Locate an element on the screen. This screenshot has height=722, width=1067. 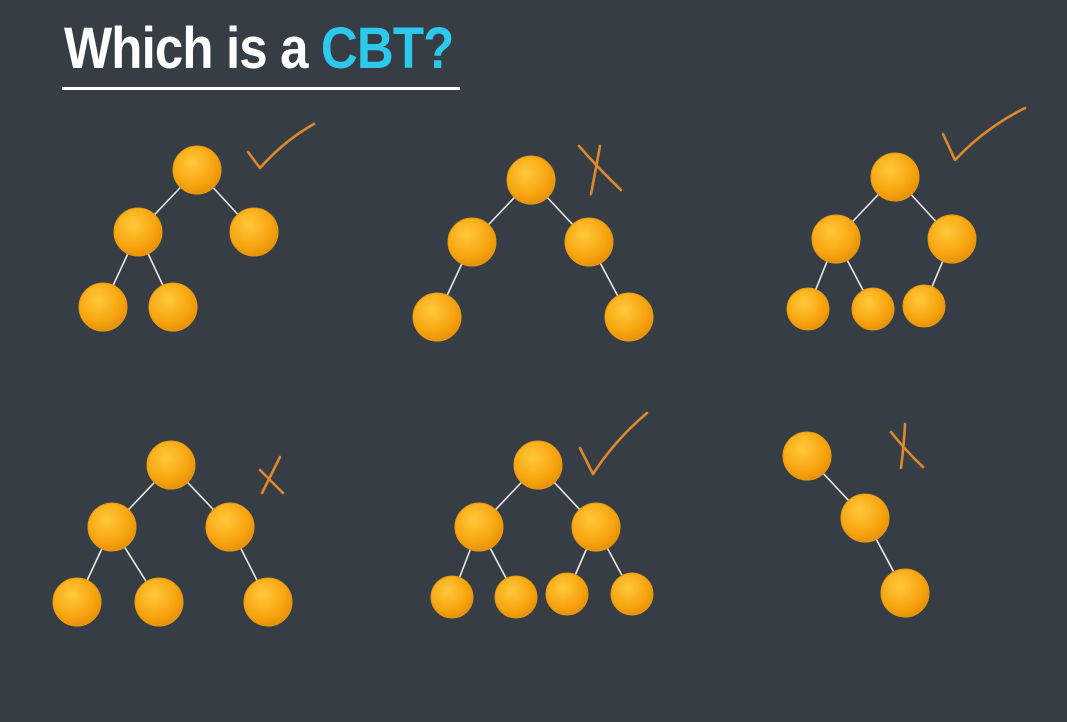
title-prefix: Which is a is located at coordinates (192, 48).